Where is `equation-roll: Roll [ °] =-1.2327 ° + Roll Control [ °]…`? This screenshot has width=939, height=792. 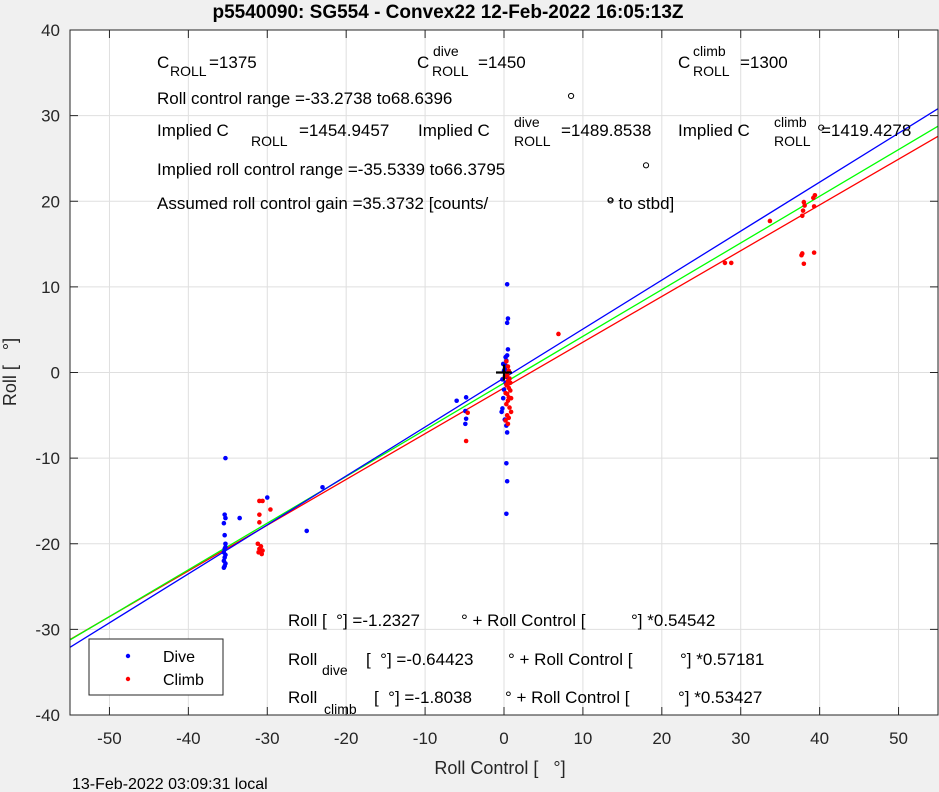
equation-roll: Roll [ °] =-1.2327 ° + Roll Control [ °]… is located at coordinates (501, 620).